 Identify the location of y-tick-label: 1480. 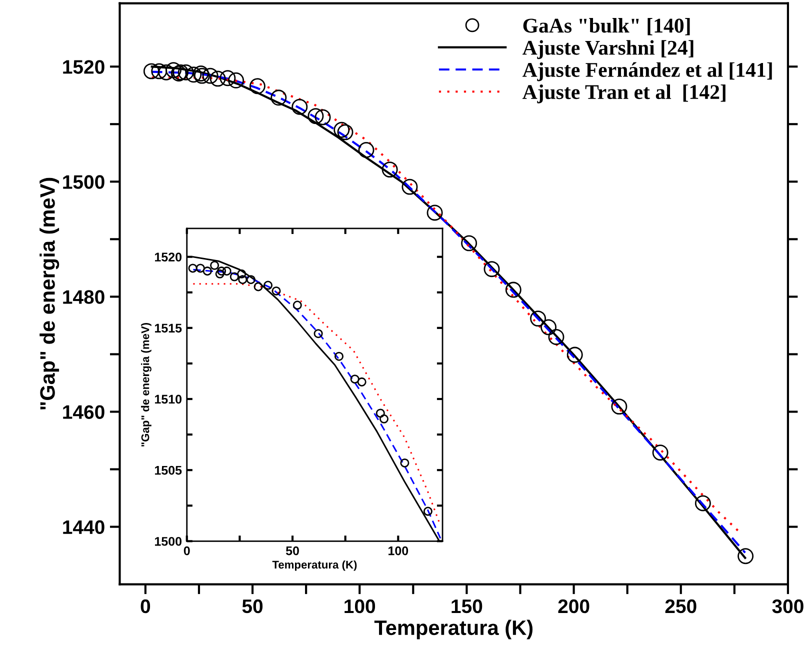
(83, 297).